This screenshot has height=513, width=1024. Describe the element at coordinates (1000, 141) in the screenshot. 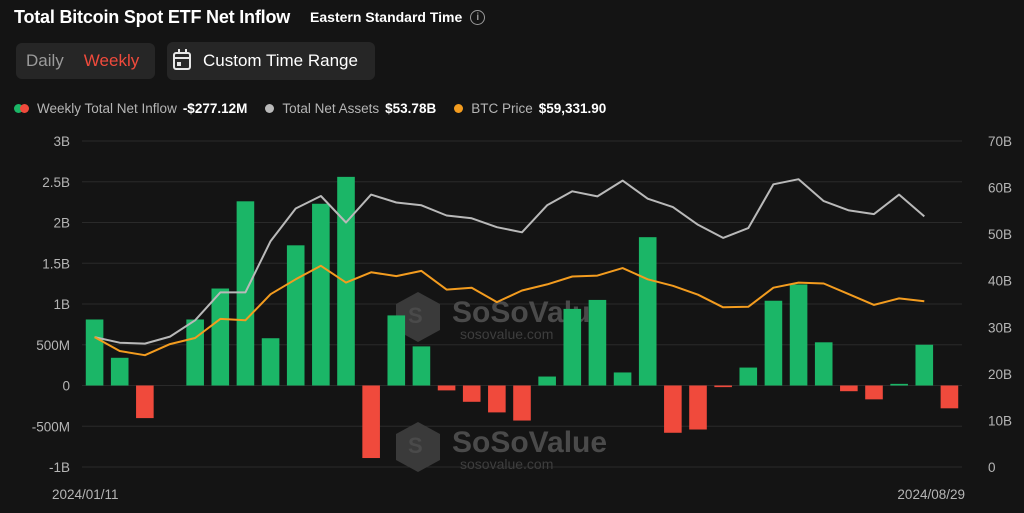

I see `right-tick-label: 70B` at that location.